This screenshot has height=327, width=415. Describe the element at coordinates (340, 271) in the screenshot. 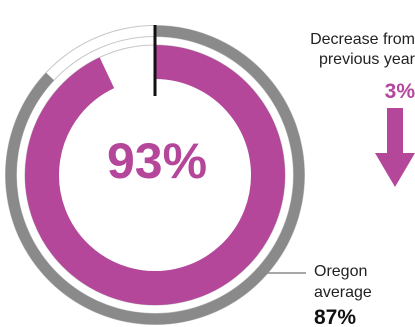

I see `oregon-label-line1: Oregon` at that location.